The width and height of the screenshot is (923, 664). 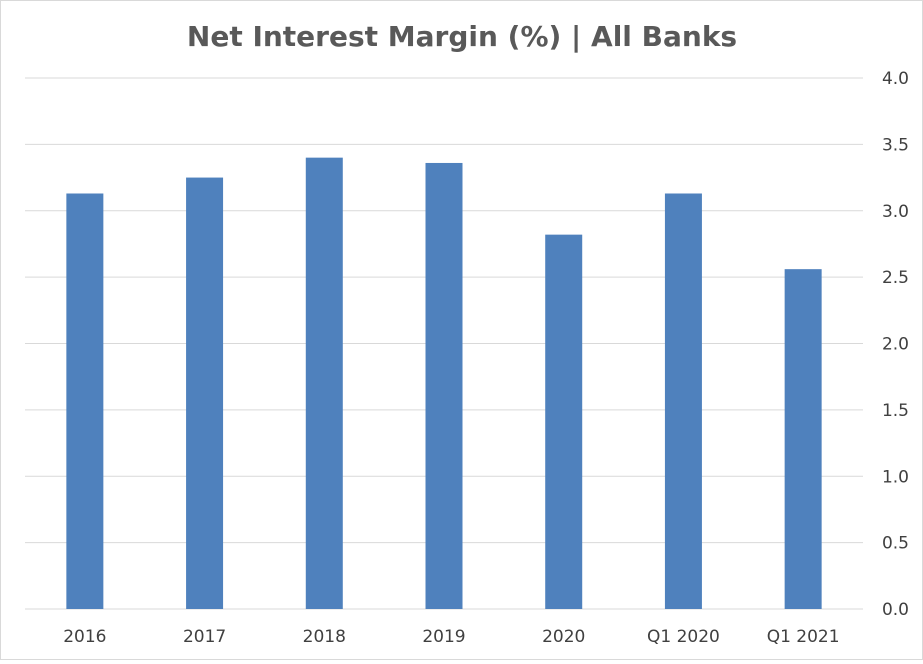 What do you see at coordinates (444, 385) in the screenshot?
I see `bar-2019` at bounding box center [444, 385].